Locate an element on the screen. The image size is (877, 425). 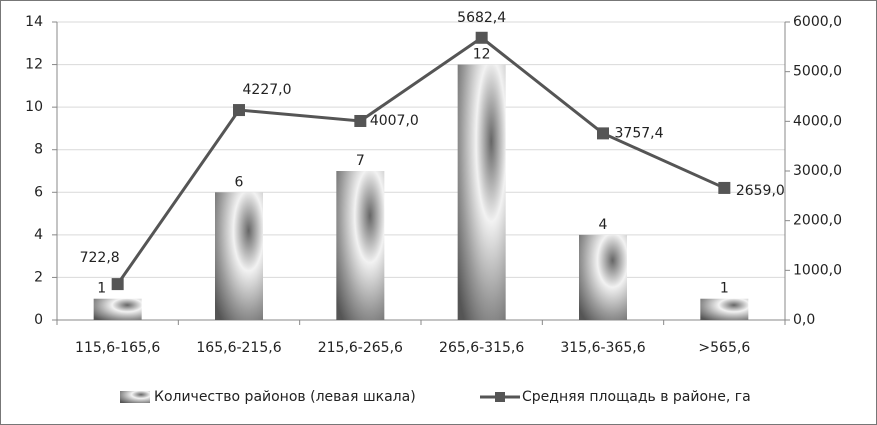
y-tick-label: 2 is located at coordinates (38, 277).